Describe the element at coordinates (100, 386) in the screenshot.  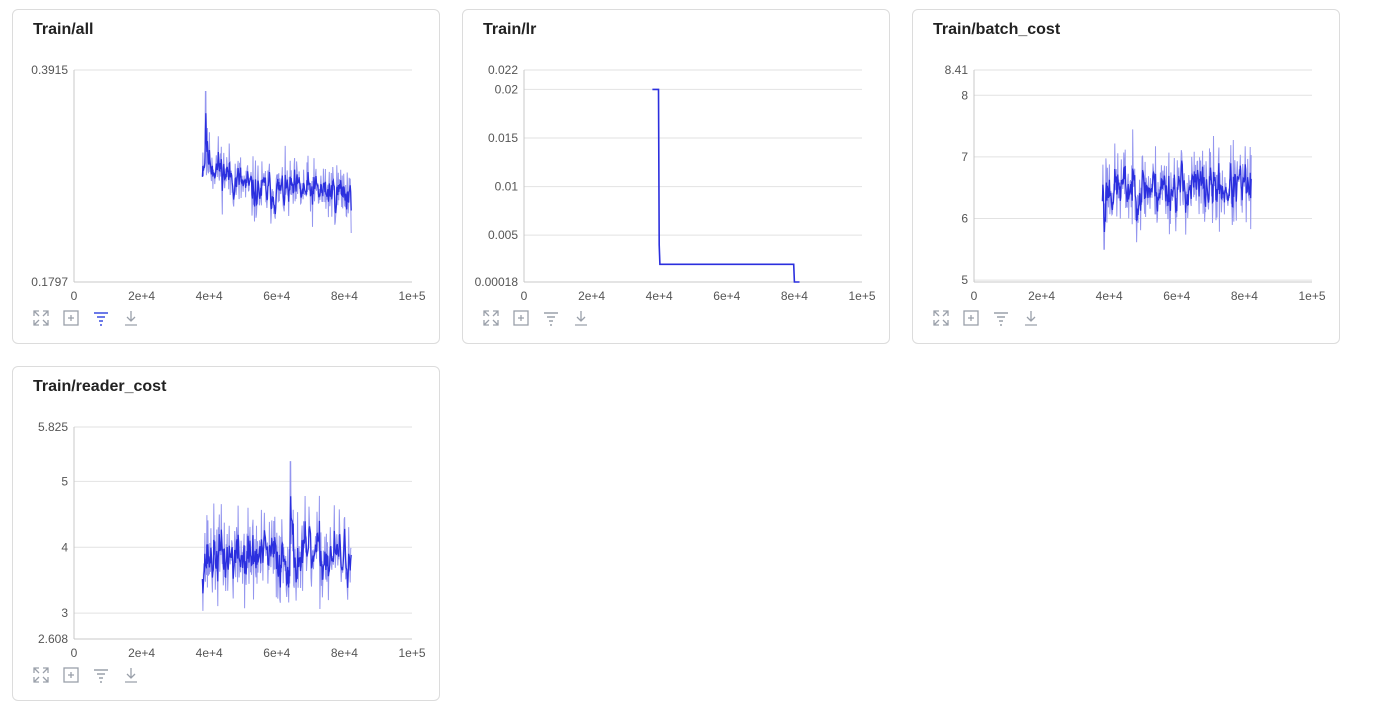
I see `chart-title: Train/reader_cost` at that location.